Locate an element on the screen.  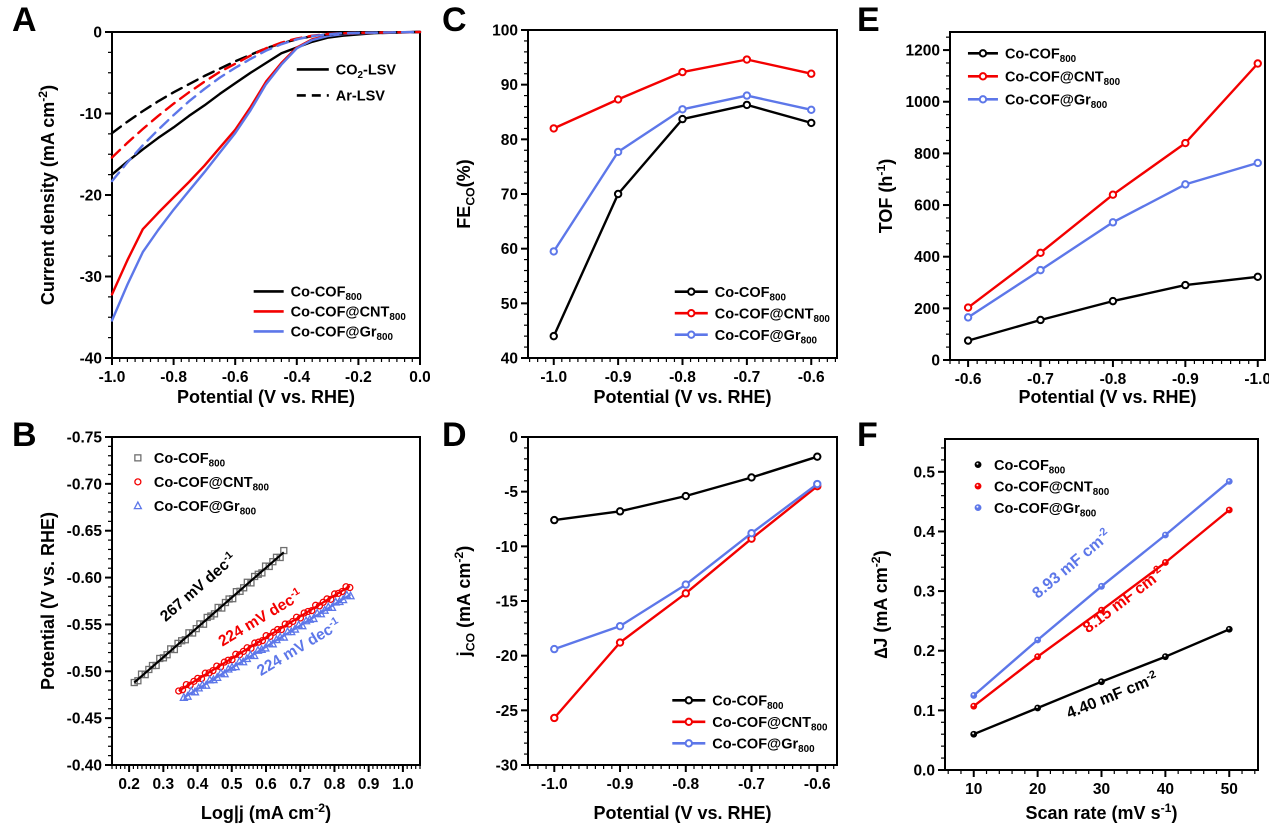
svg-text: -0.45 is located at coordinates (85, 719).